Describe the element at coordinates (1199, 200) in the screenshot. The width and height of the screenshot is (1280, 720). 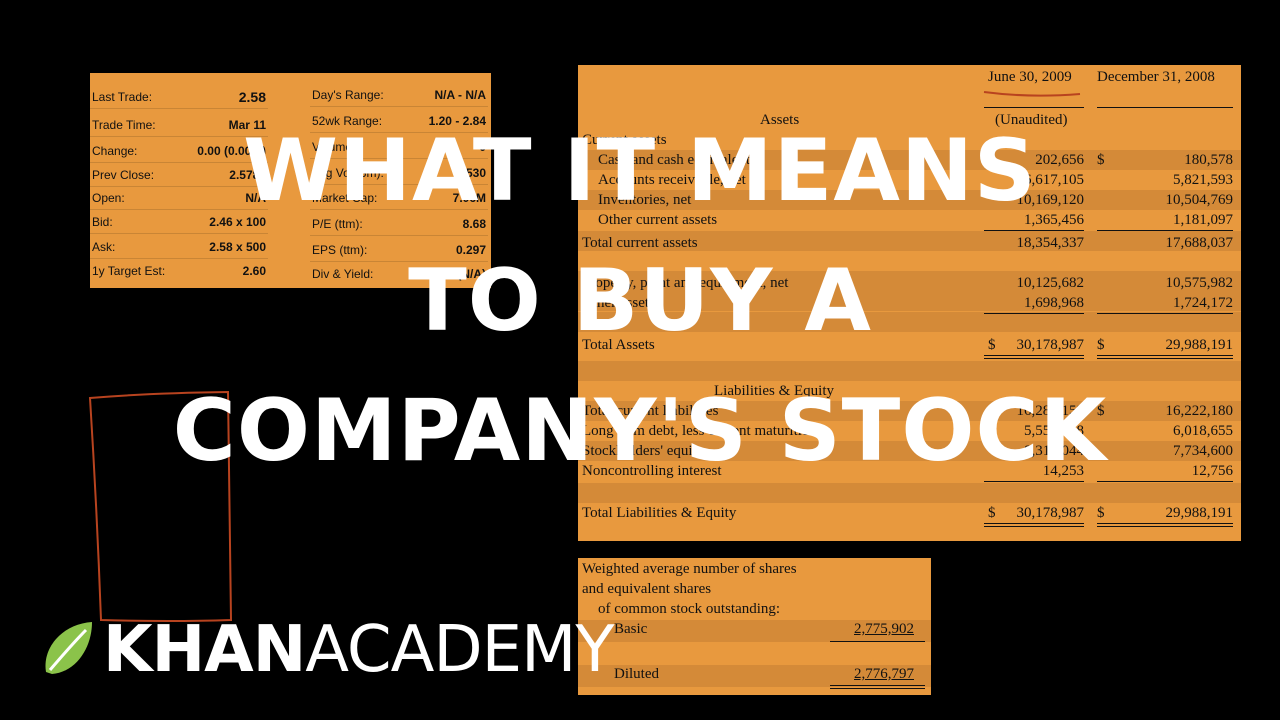
I see `value-2008: 10,504,769` at that location.